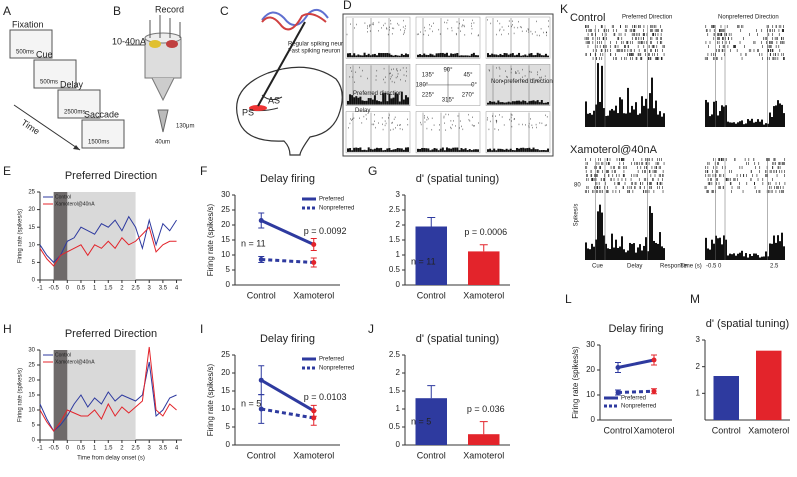 The width and height of the screenshot is (797, 477). I want to click on y-tick-label: 25, so click(31, 193).